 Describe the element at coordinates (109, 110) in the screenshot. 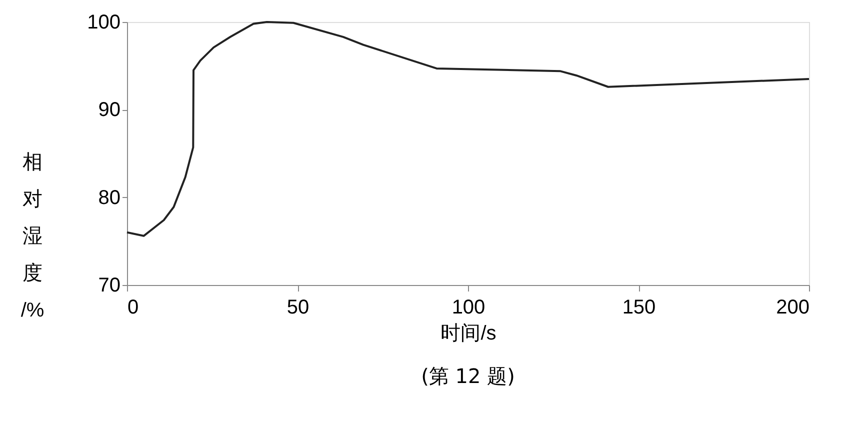

I see `y-tick-label: 90` at that location.